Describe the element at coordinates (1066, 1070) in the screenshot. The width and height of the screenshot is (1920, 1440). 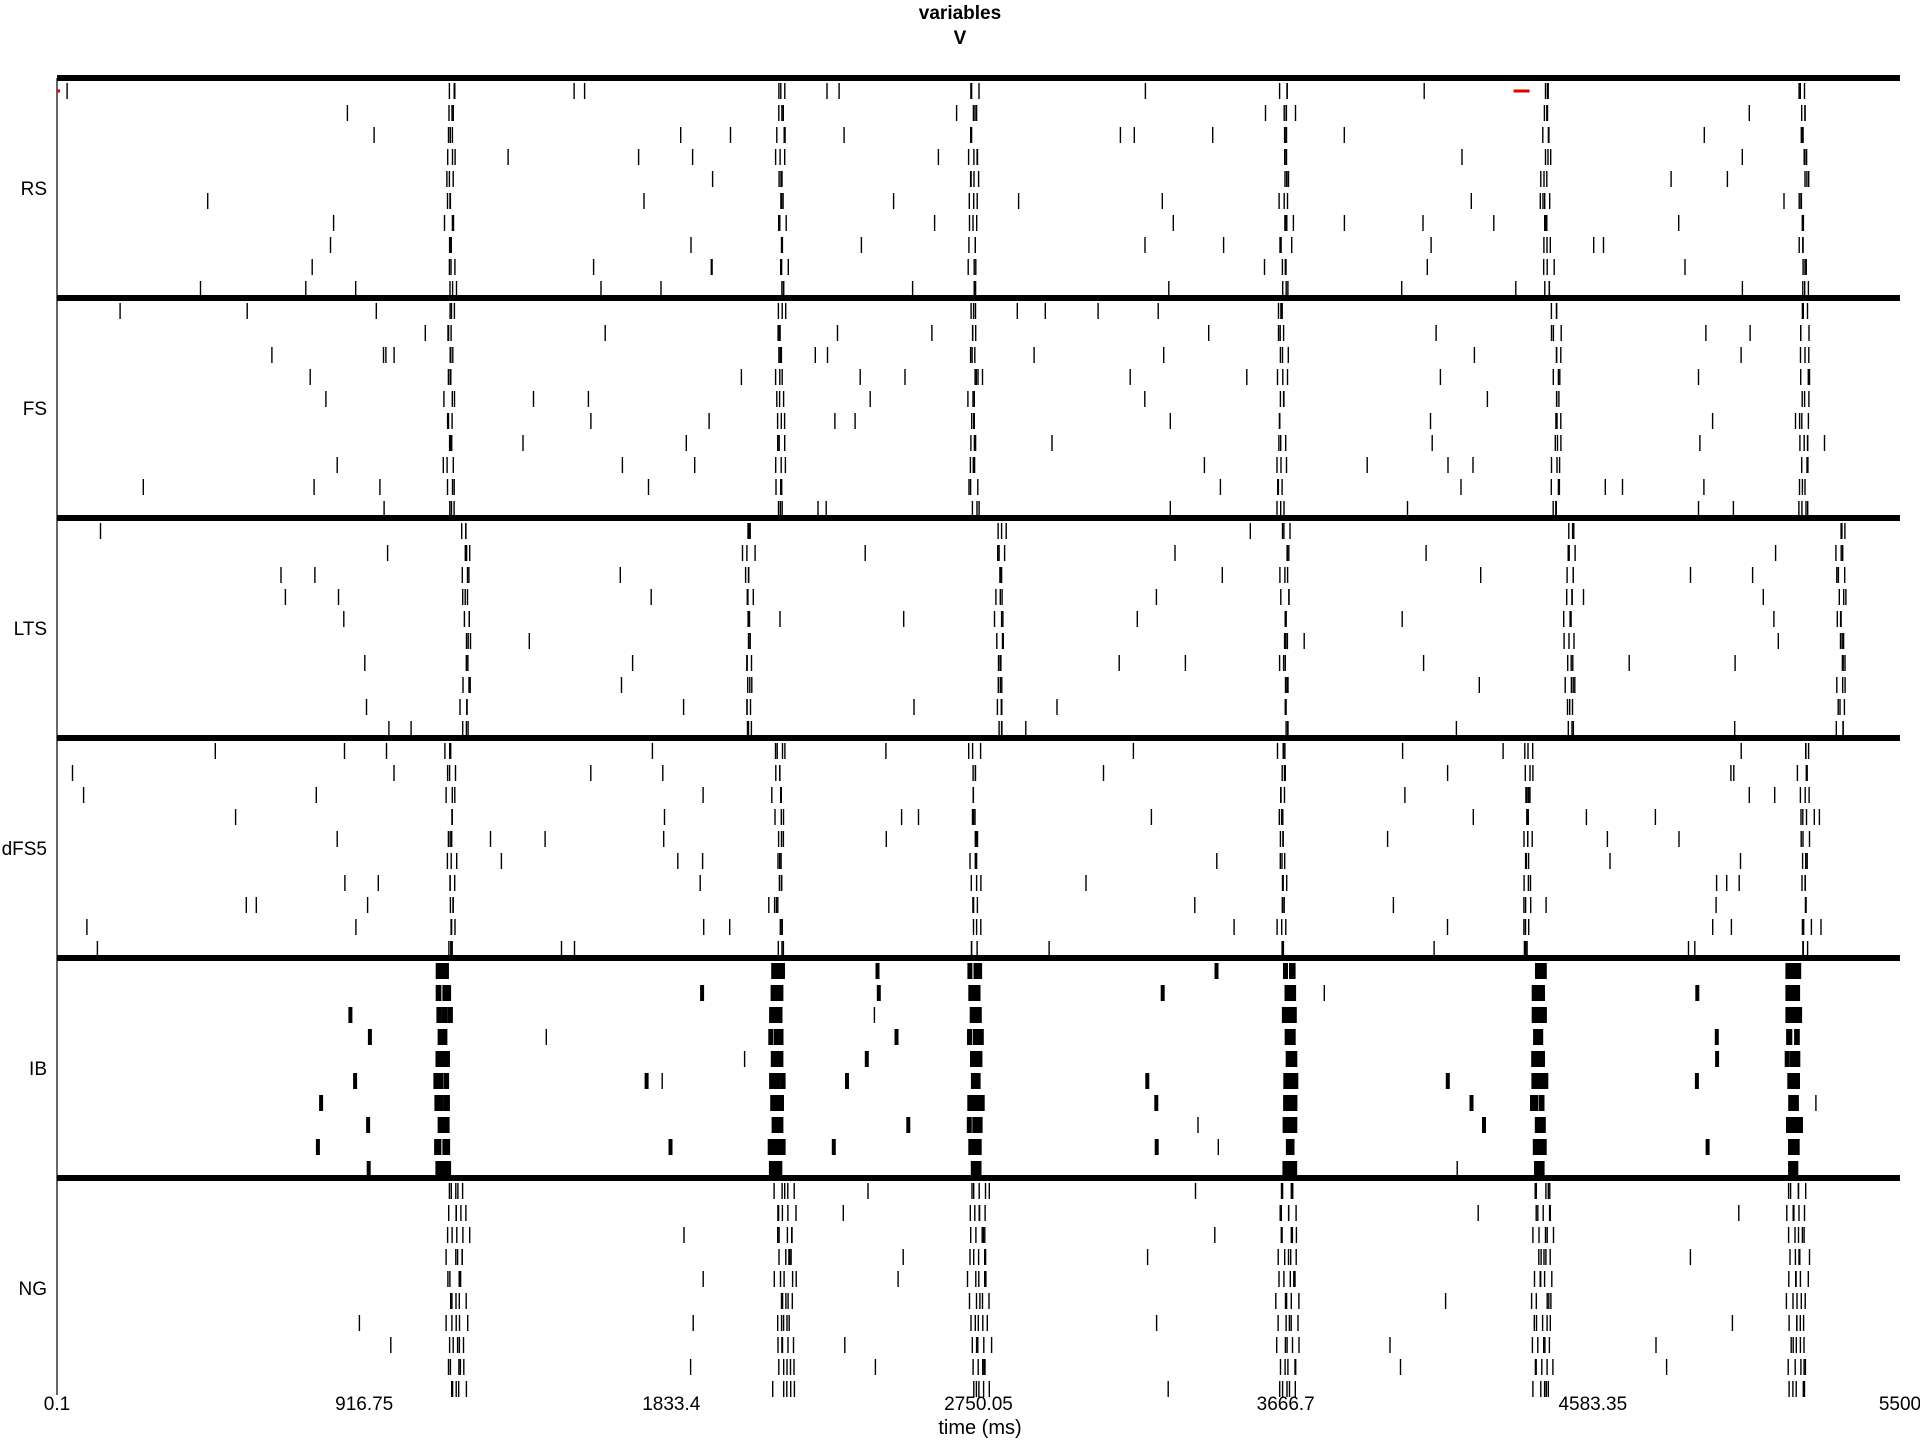
I see `population-IB` at that location.